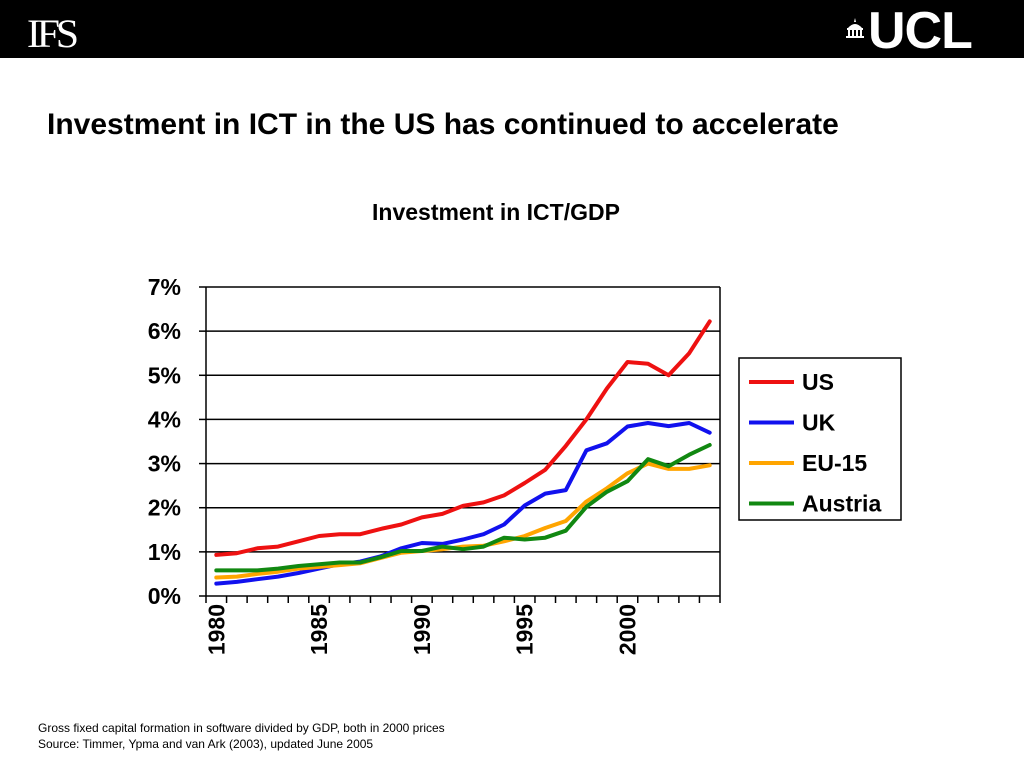 The height and width of the screenshot is (768, 1024). What do you see at coordinates (834, 463) in the screenshot?
I see `legend-label: EU-15` at bounding box center [834, 463].